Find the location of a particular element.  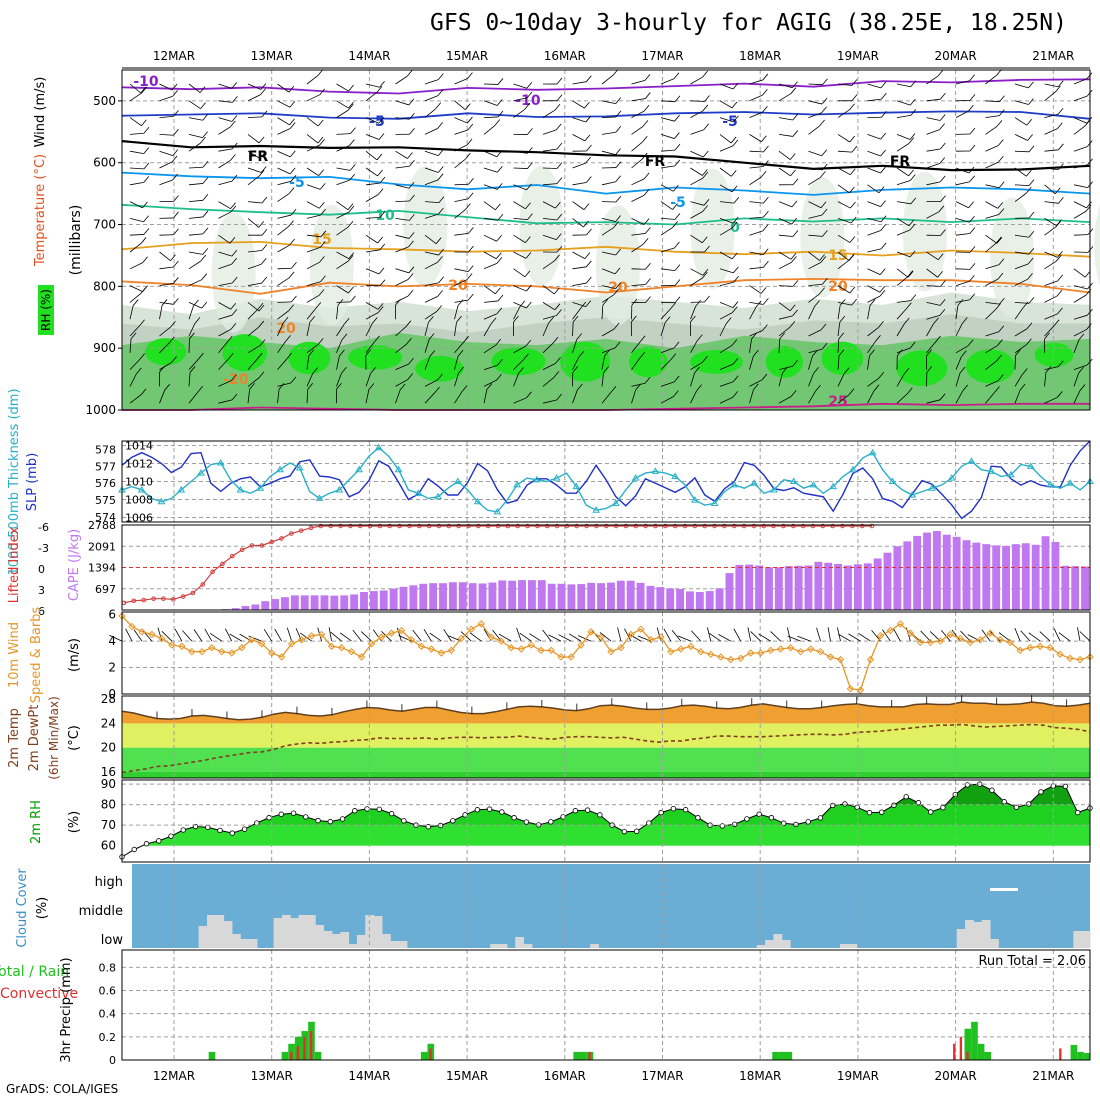

date-label-bottom: 14MAR is located at coordinates (369, 1076).